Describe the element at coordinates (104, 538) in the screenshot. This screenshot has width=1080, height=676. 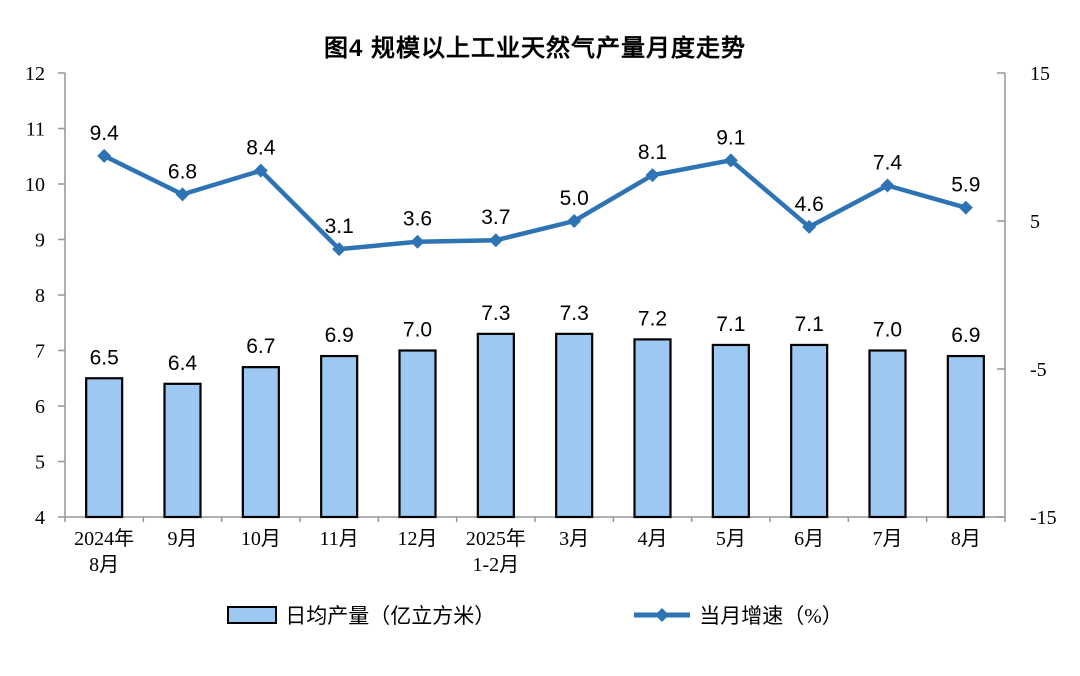
I see `x-axis-category-label: 2024年` at that location.